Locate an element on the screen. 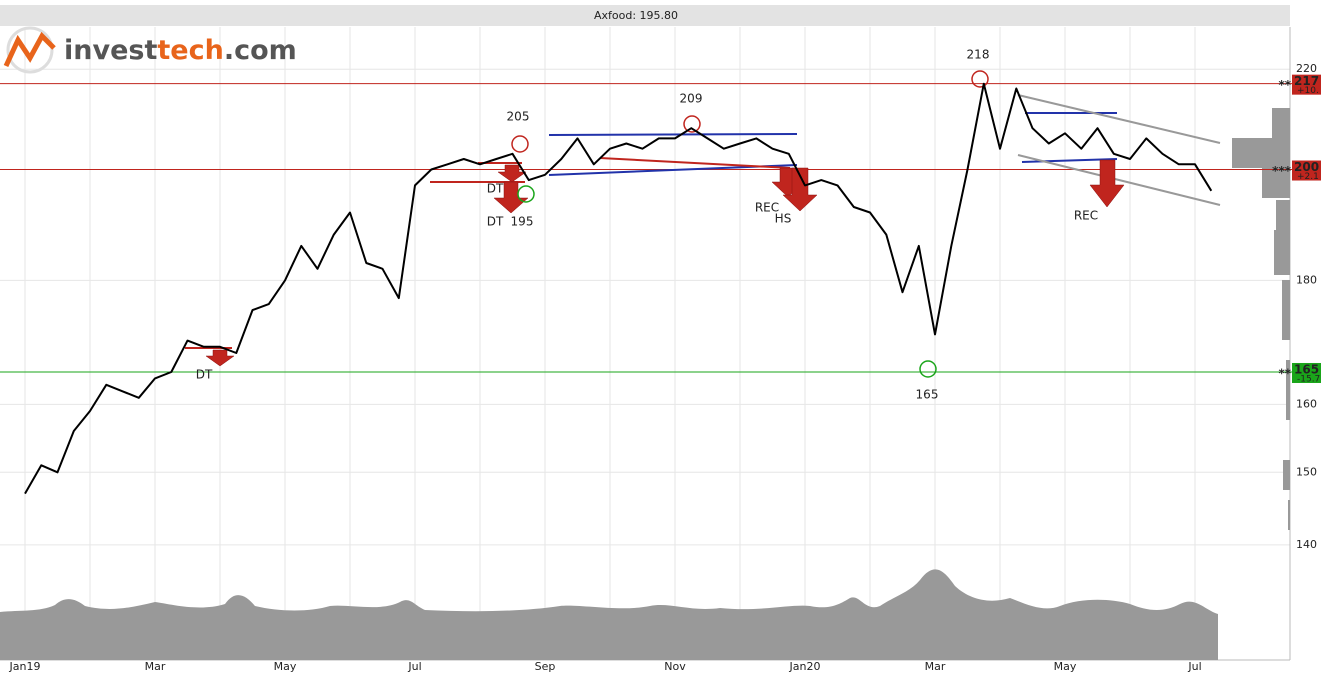 The image size is (1321, 680). x-tick-label: Nov is located at coordinates (675, 666).